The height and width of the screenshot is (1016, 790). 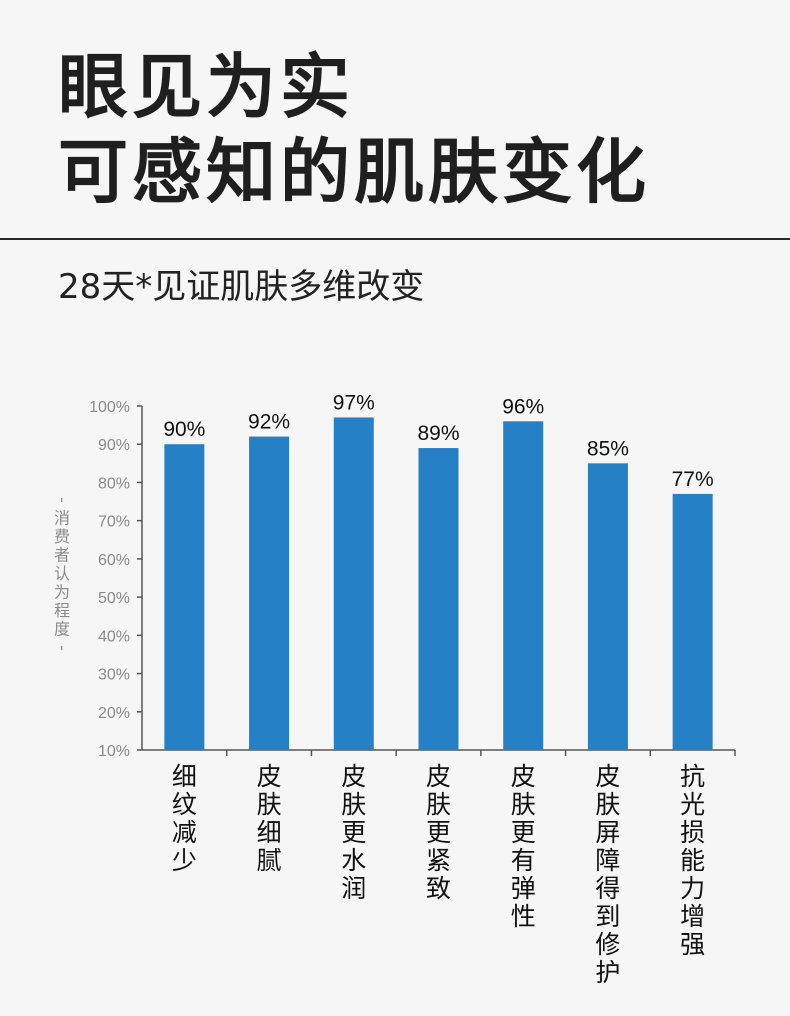 What do you see at coordinates (607, 916) in the screenshot?
I see `category-label-char: 到` at bounding box center [607, 916].